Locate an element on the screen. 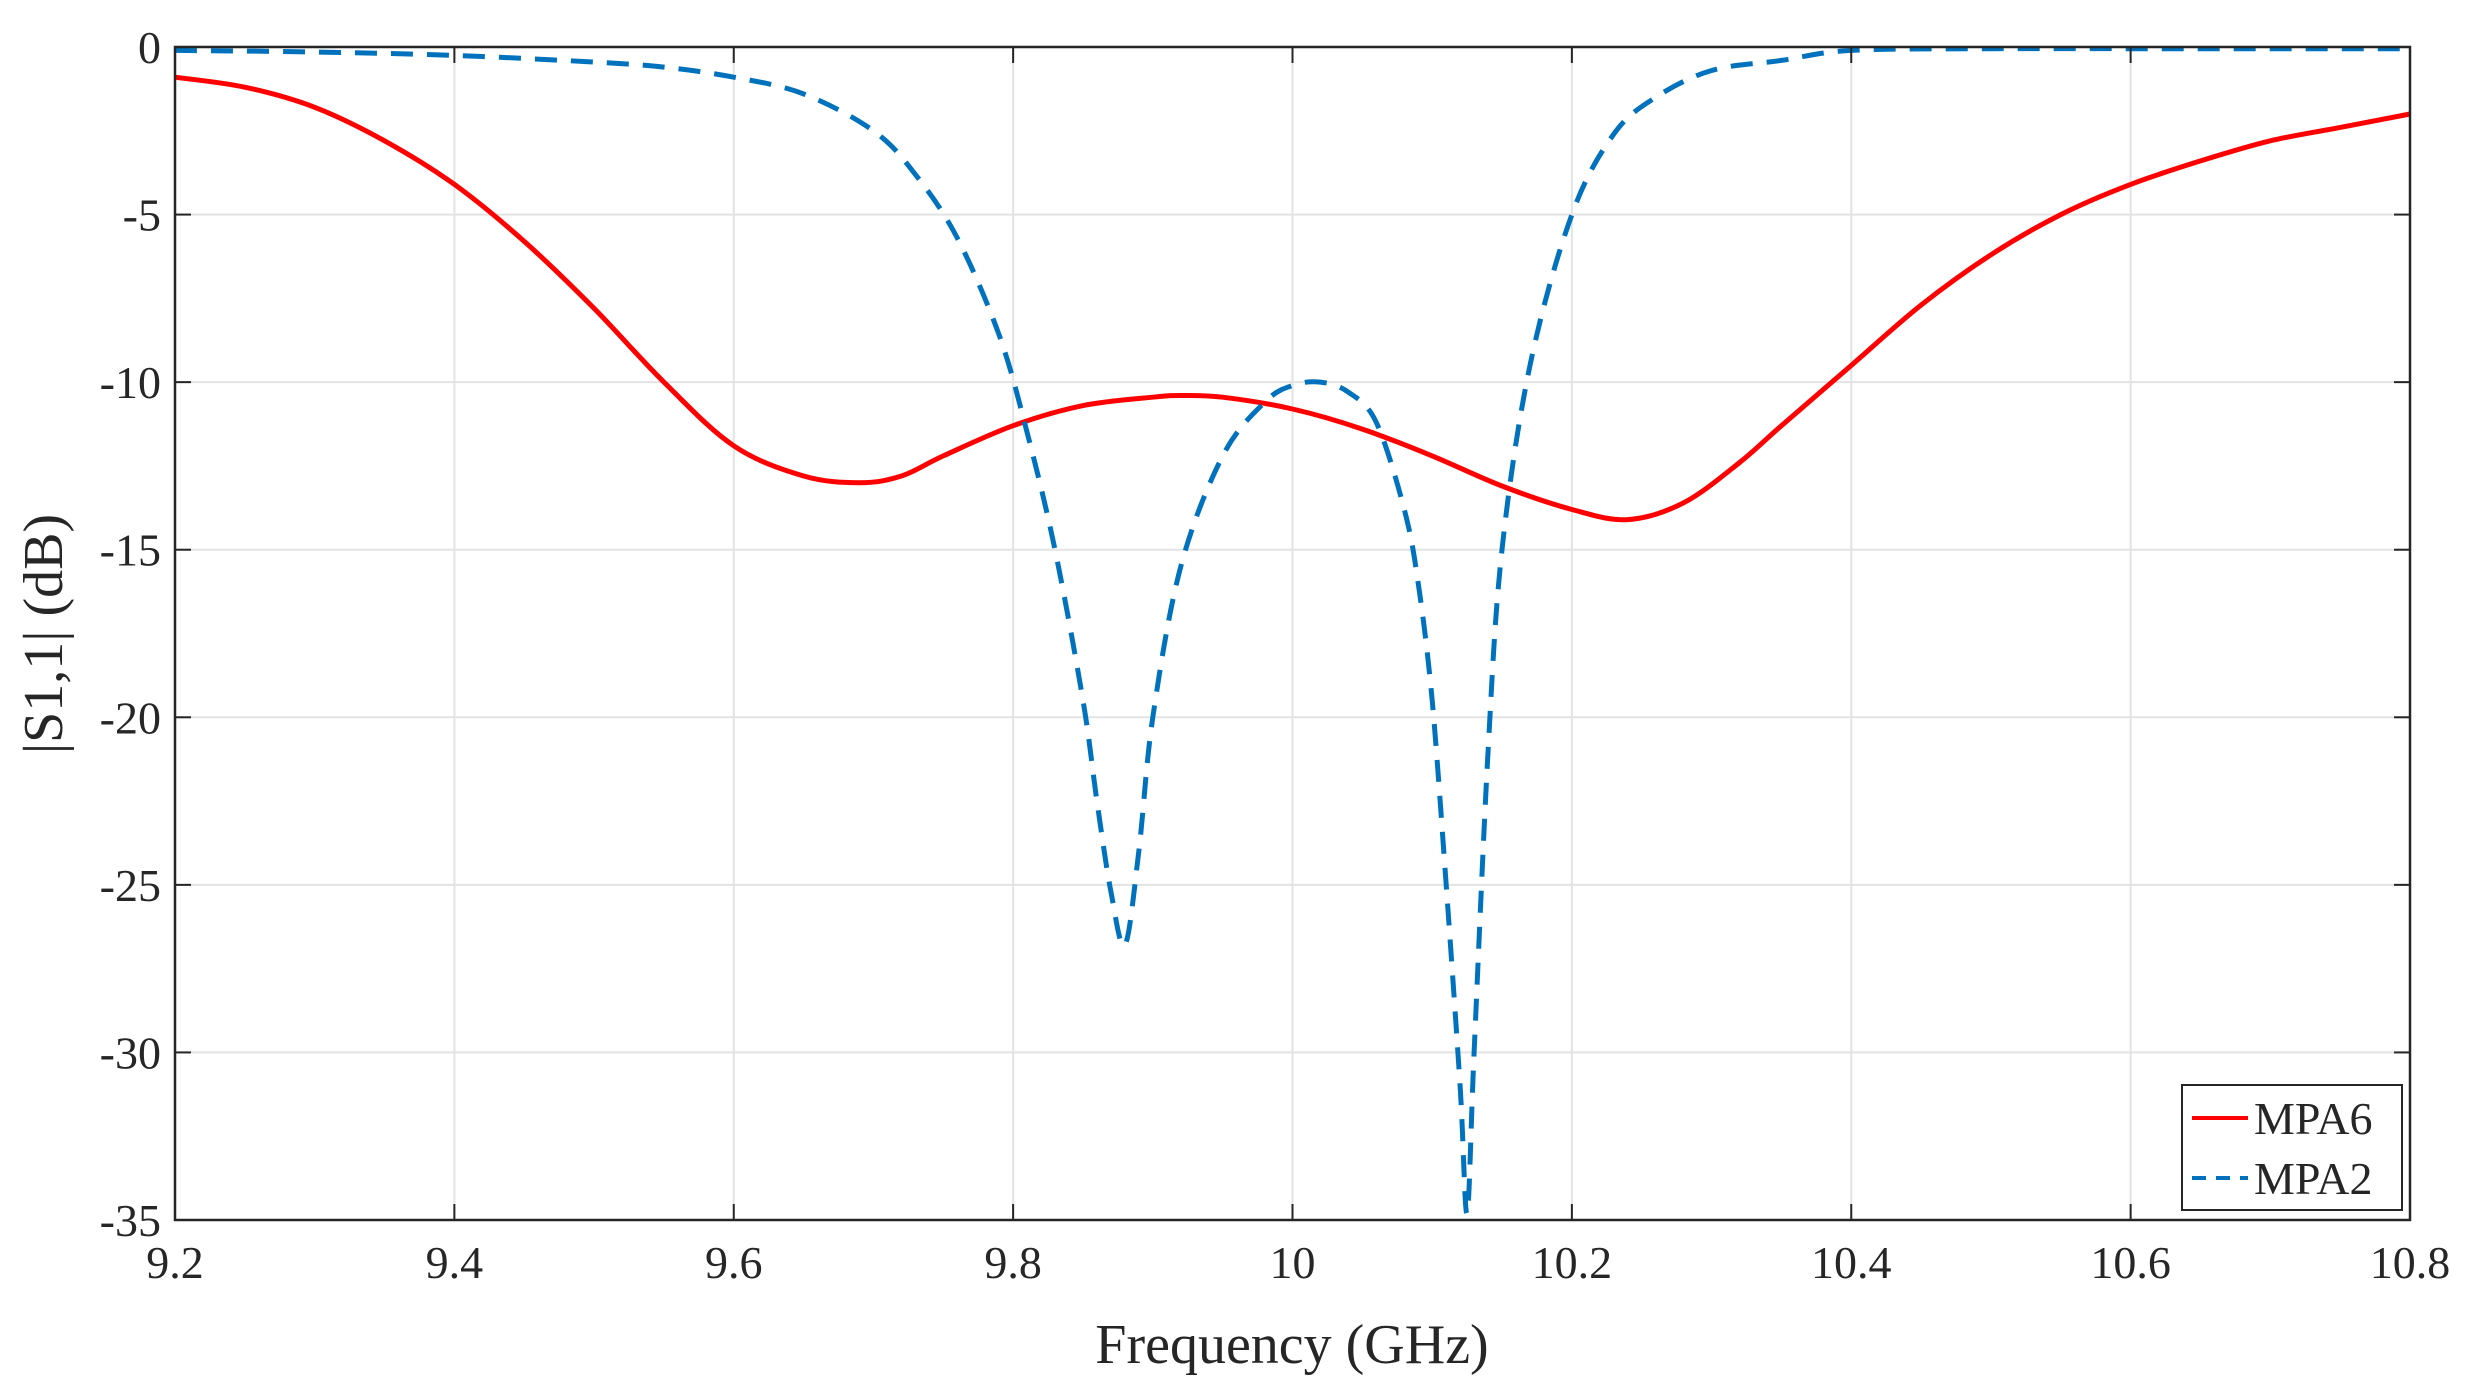 This screenshot has width=2473, height=1393. y-tick-label: -20 is located at coordinates (130, 717).